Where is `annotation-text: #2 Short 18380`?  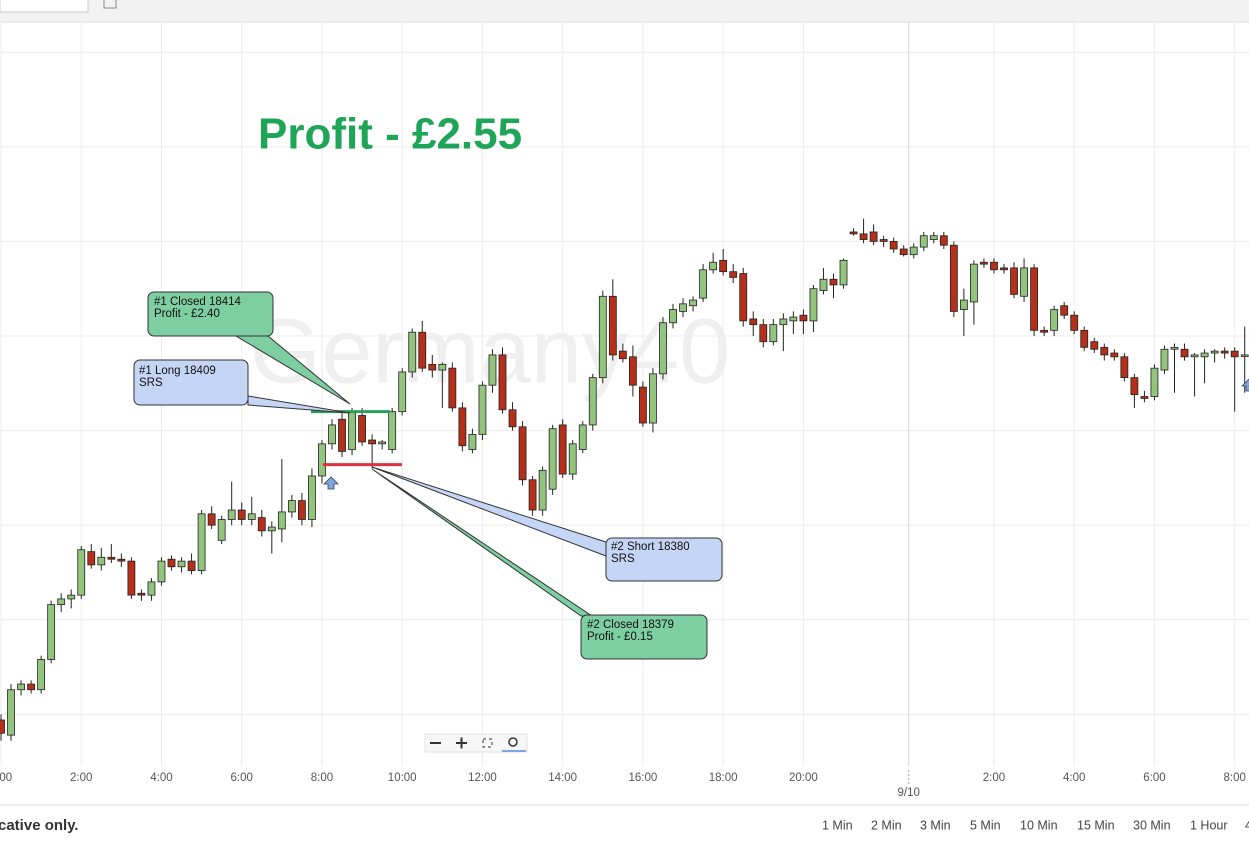 annotation-text: #2 Short 18380 is located at coordinates (650, 547).